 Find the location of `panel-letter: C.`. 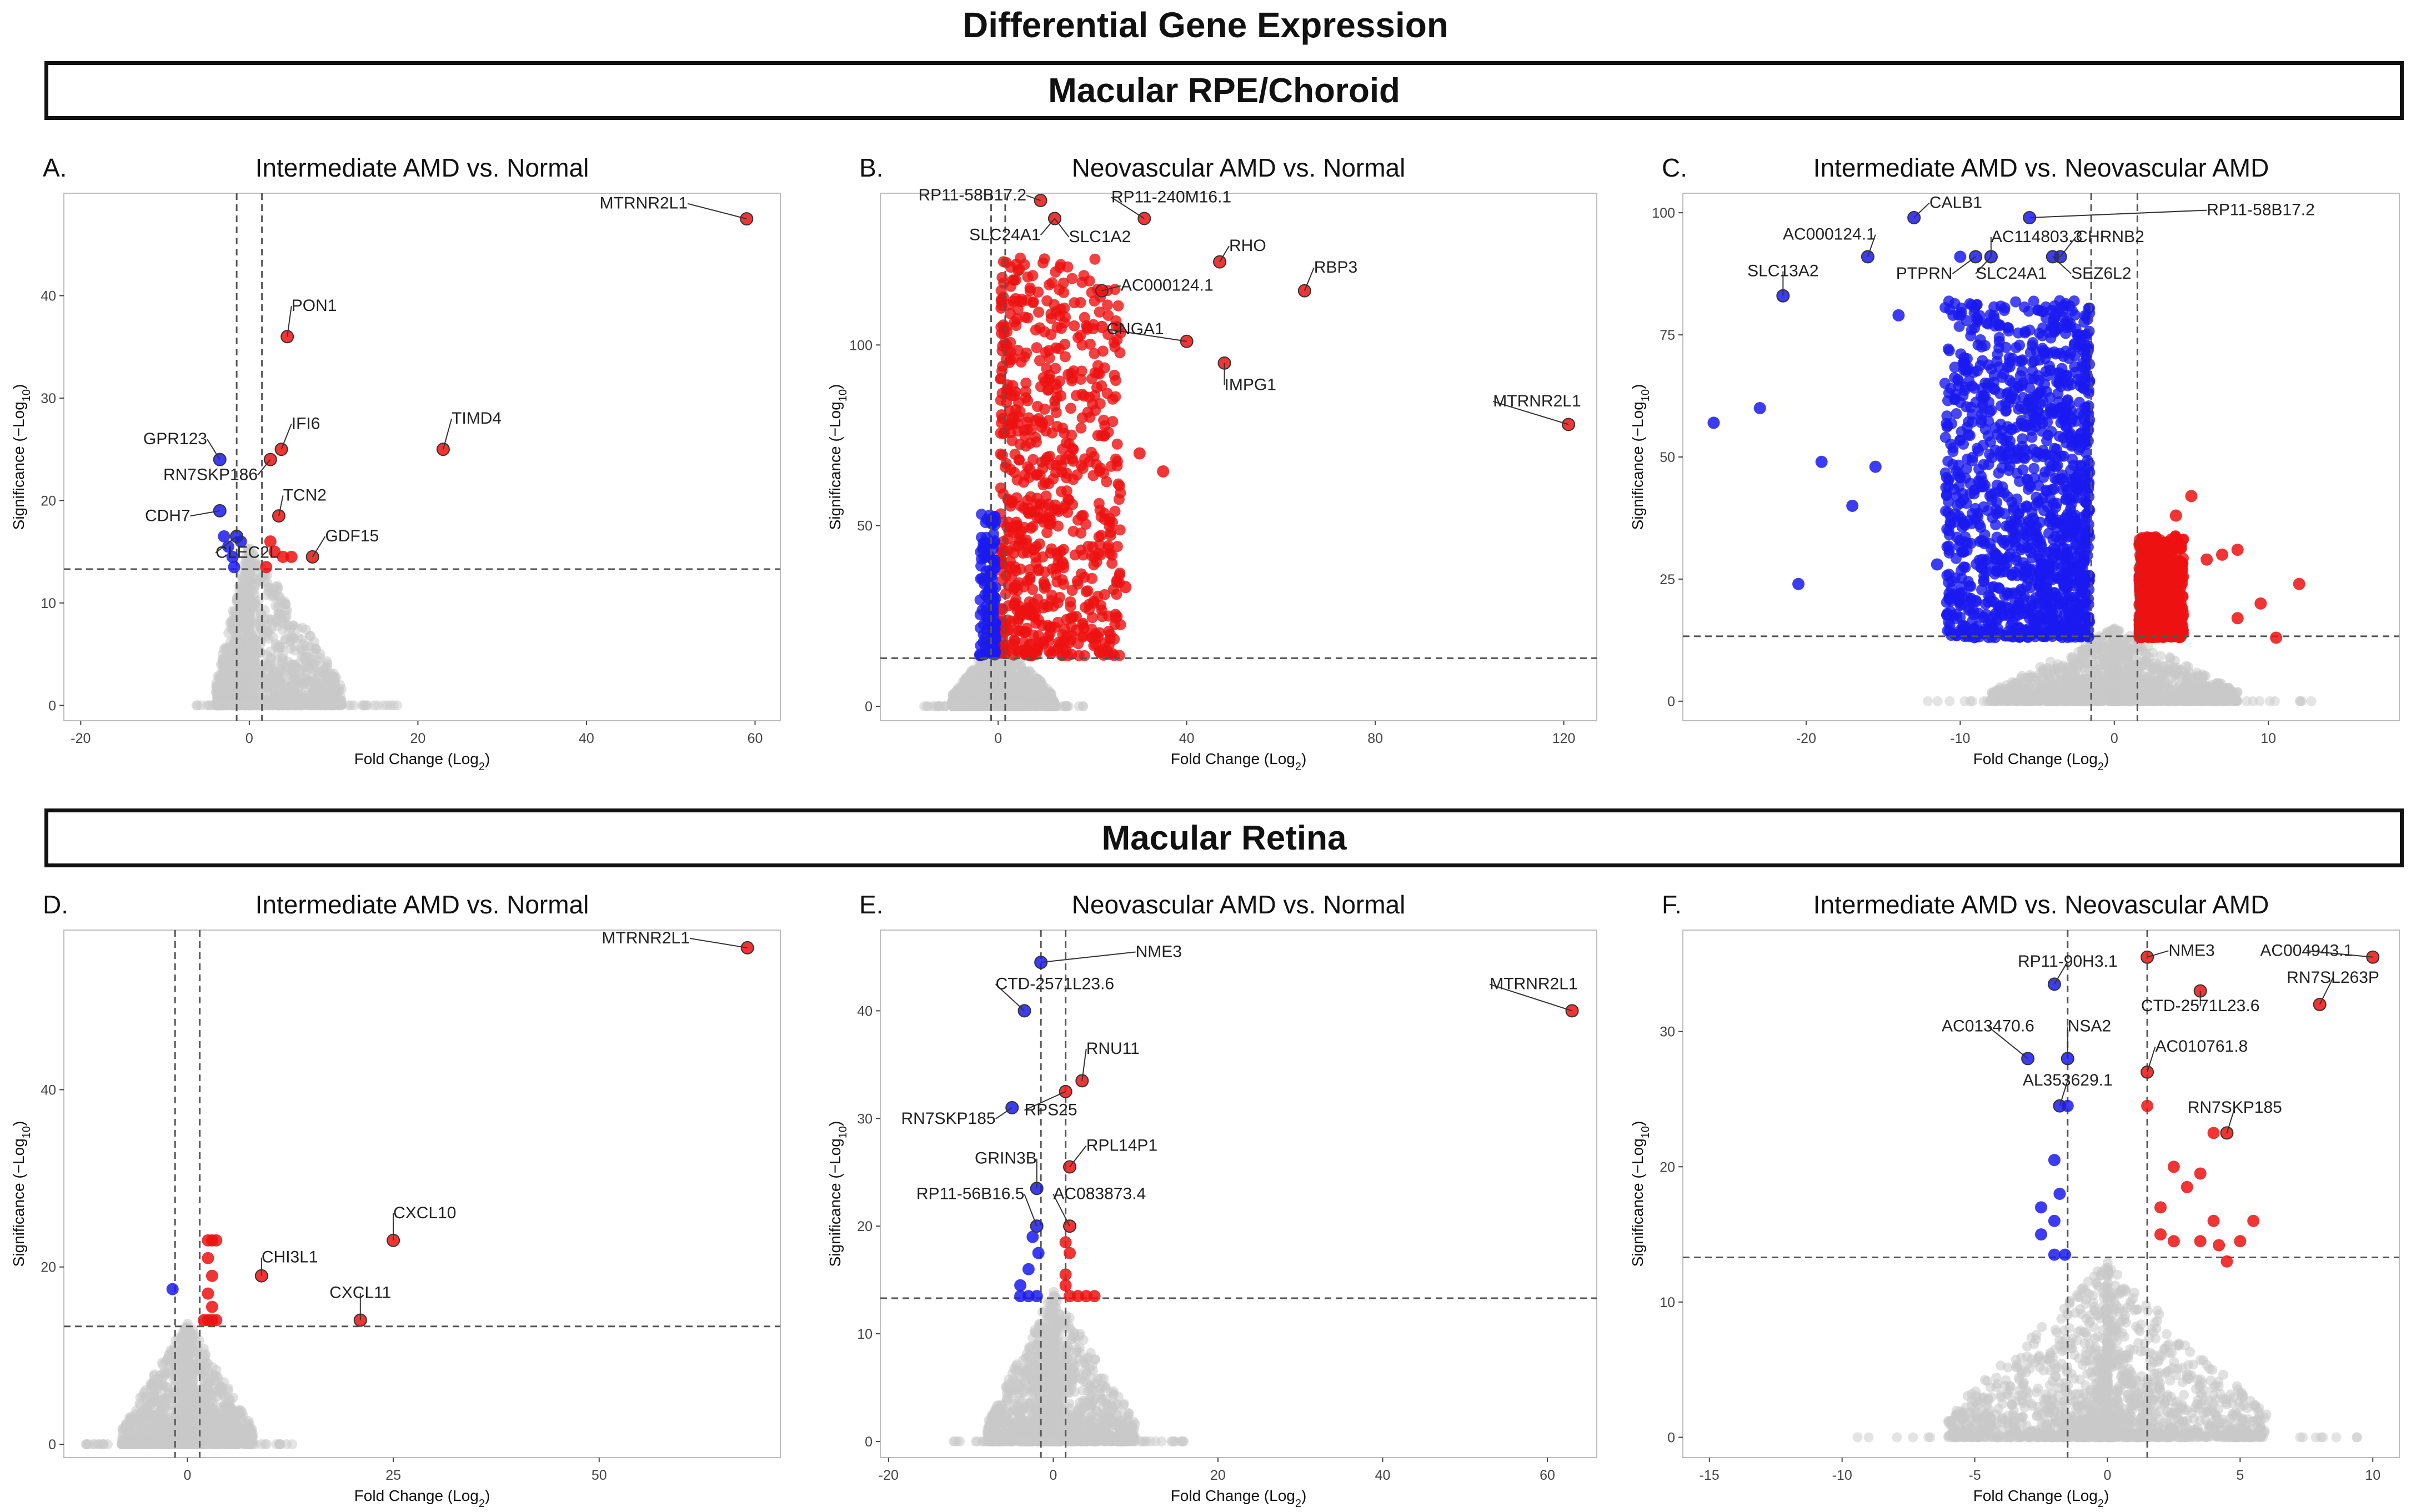

panel-letter: C. is located at coordinates (1674, 167).